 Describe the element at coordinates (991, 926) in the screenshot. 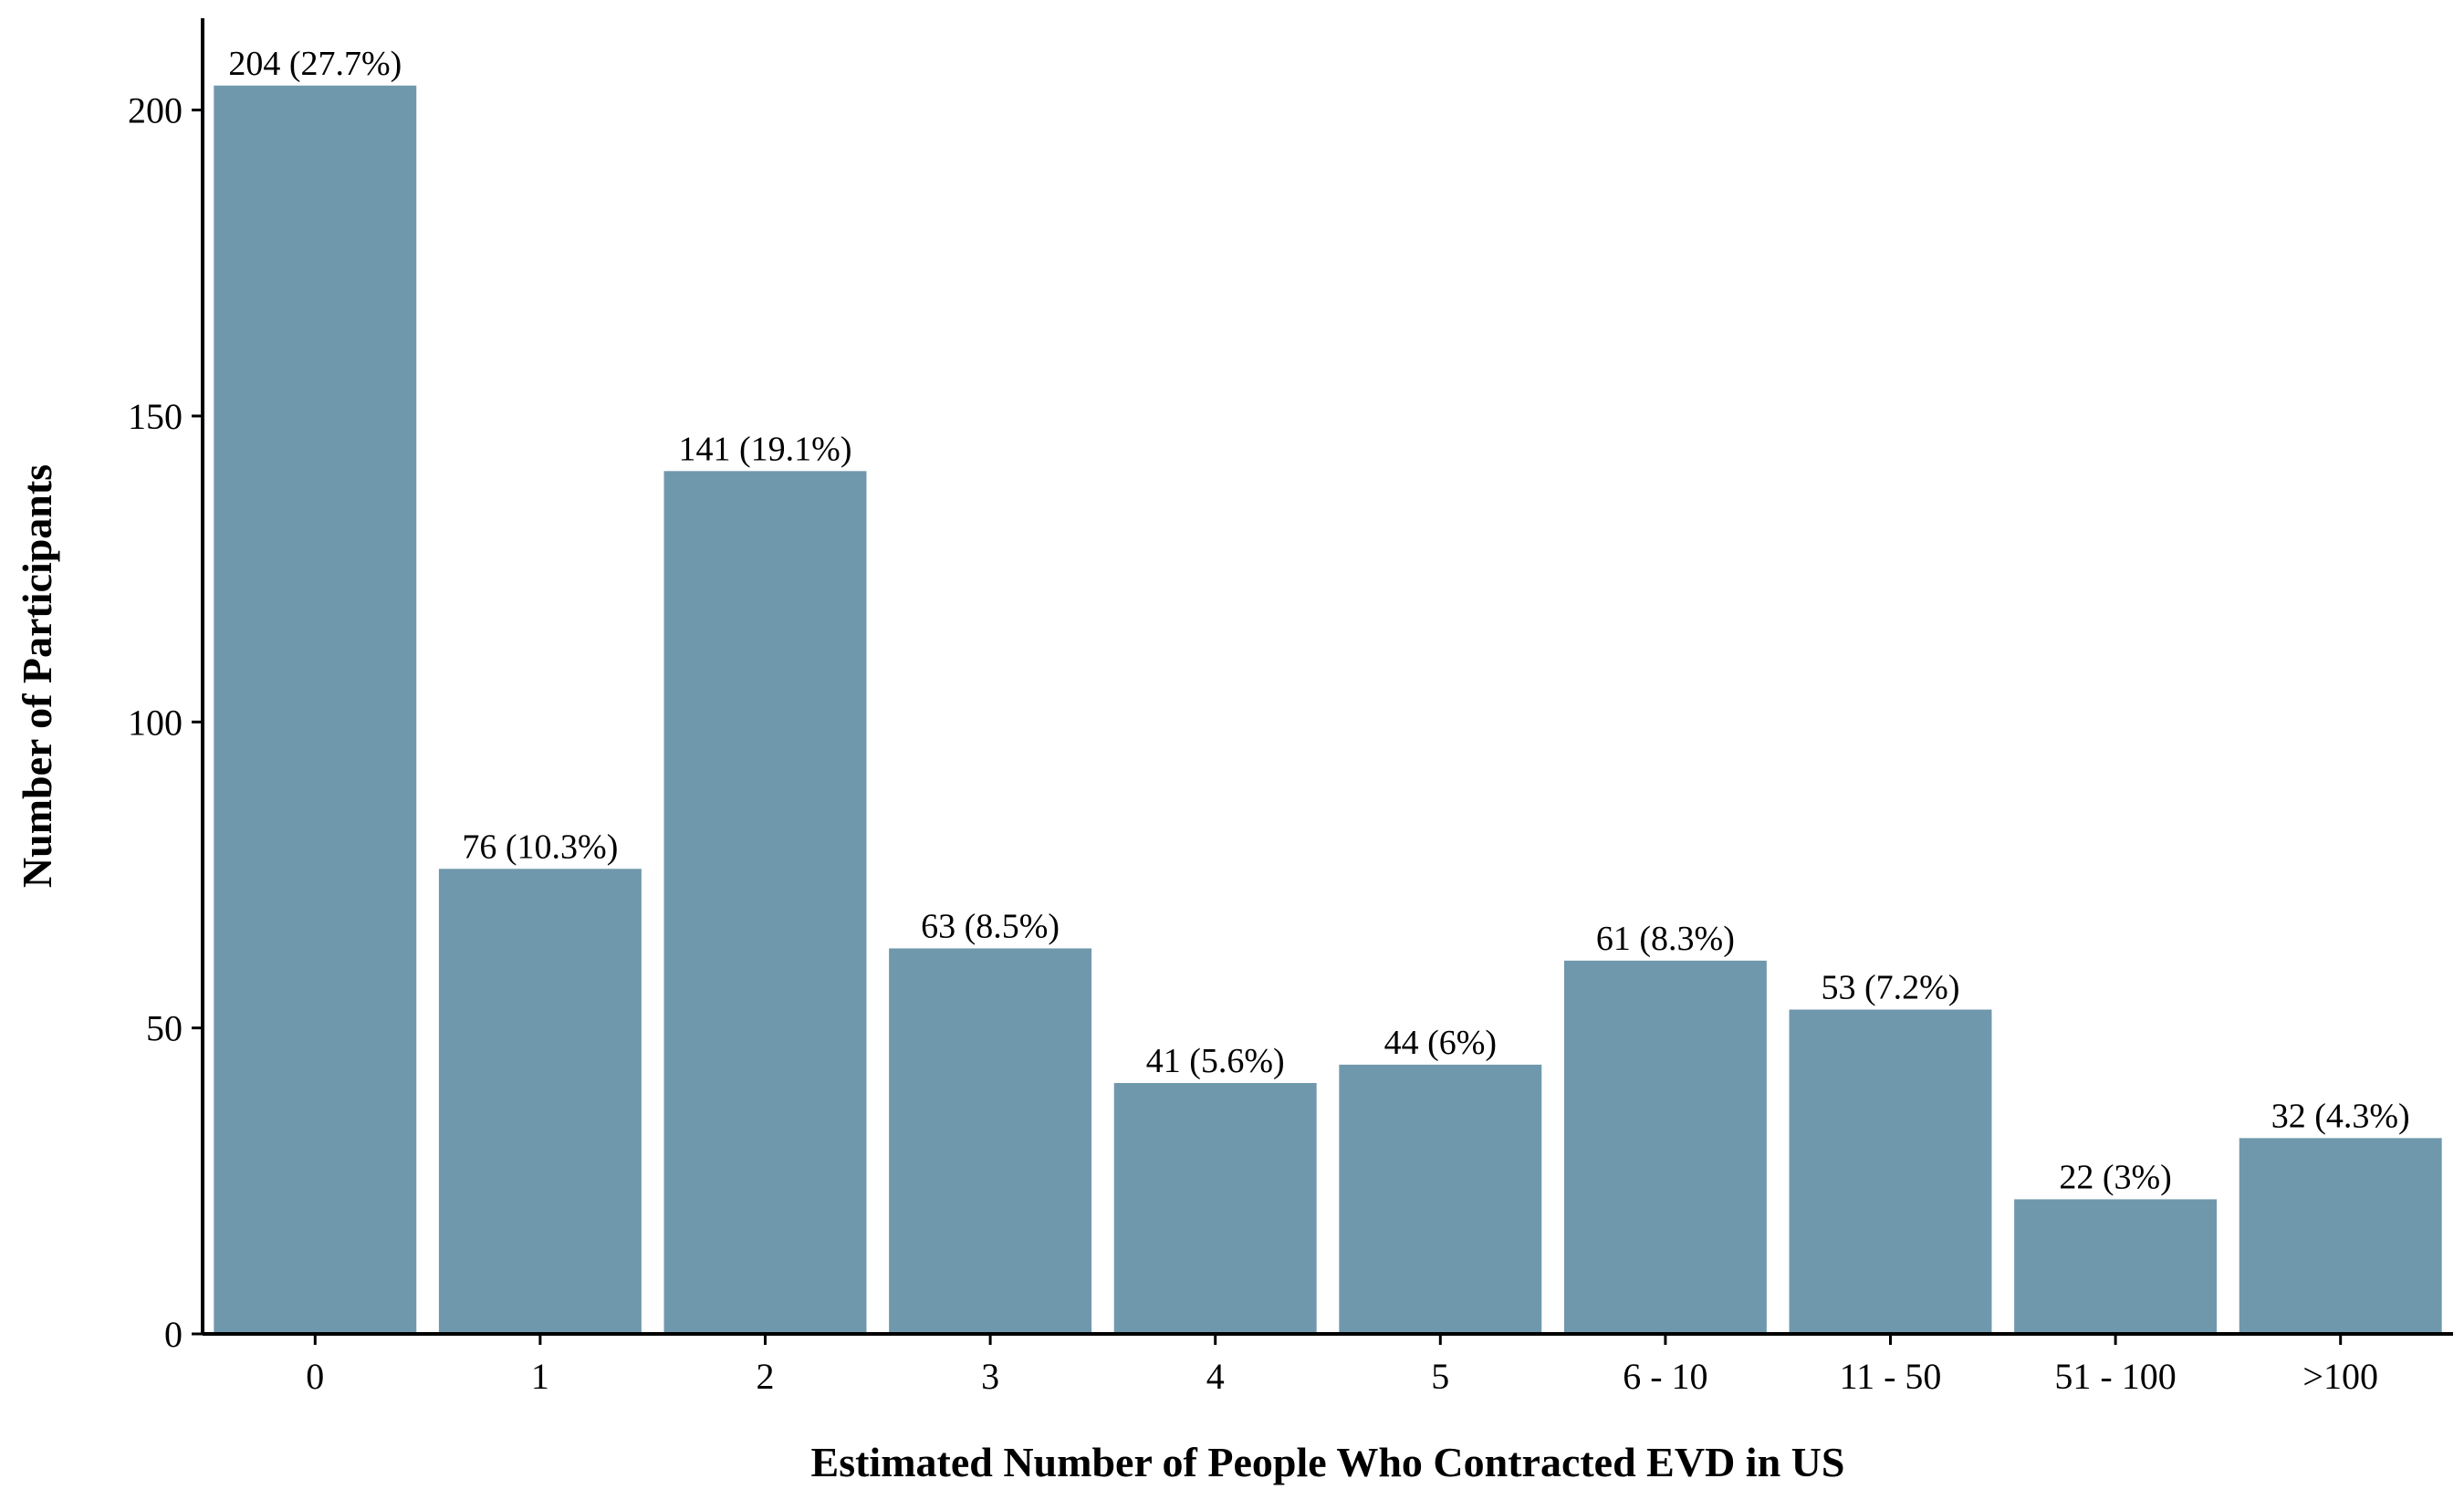

I see `bar-value-label-3: 63 (8.5%)` at that location.